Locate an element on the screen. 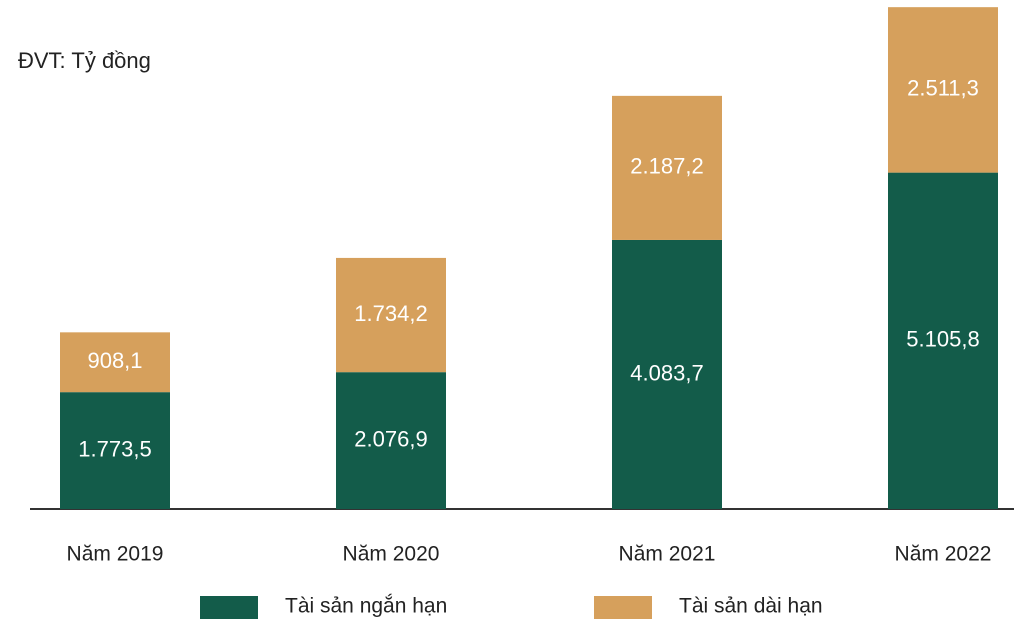  value-label: 908,1 is located at coordinates (114, 360).